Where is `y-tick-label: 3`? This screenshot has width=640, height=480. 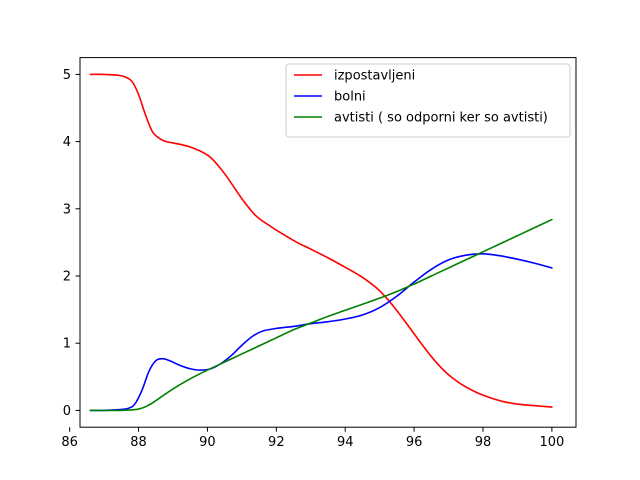
y-tick-label: 3 is located at coordinates (67, 209).